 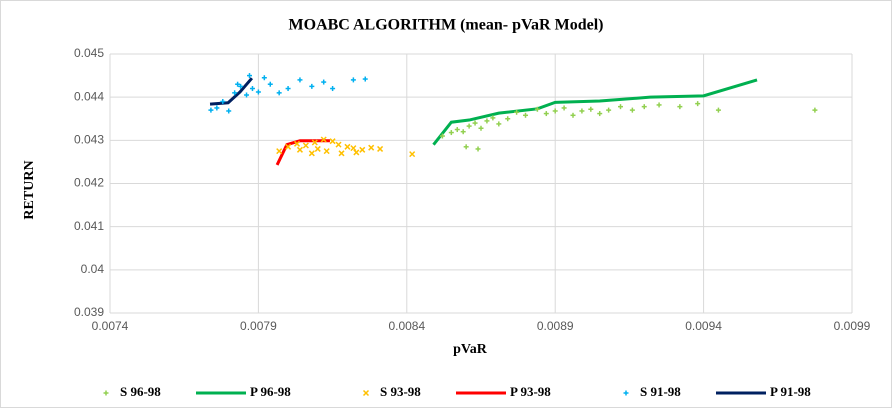 What do you see at coordinates (852, 326) in the screenshot?
I see `x-tick-label: 0.0099` at bounding box center [852, 326].